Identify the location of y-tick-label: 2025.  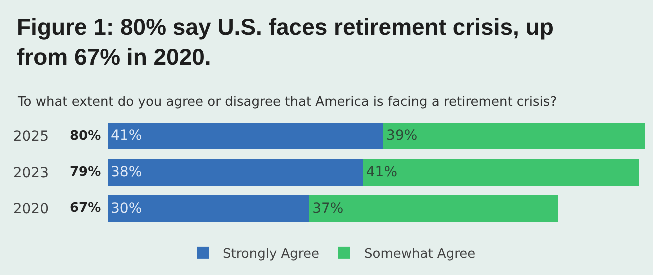
(31, 137).